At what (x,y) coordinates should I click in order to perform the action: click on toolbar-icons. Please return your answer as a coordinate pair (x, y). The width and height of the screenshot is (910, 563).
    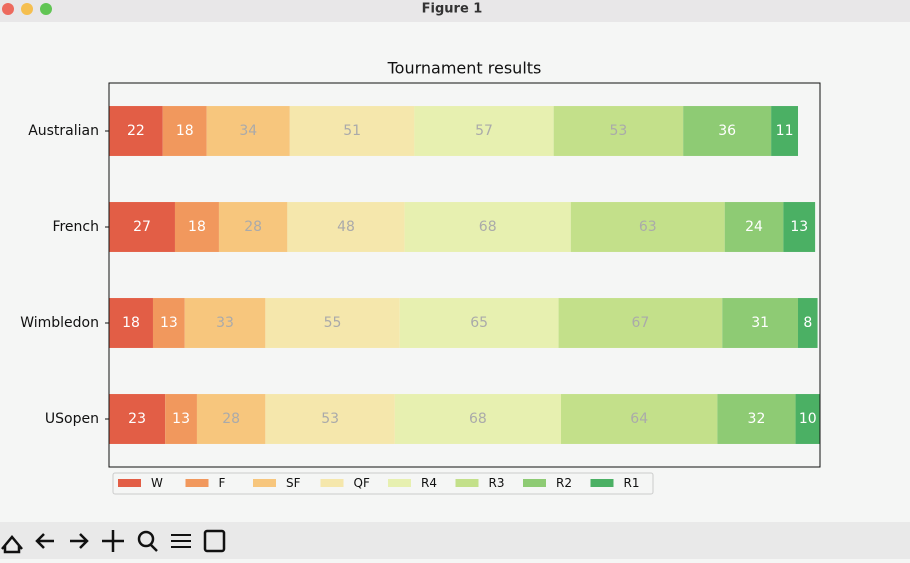
    Looking at the image, I should click on (113, 541).